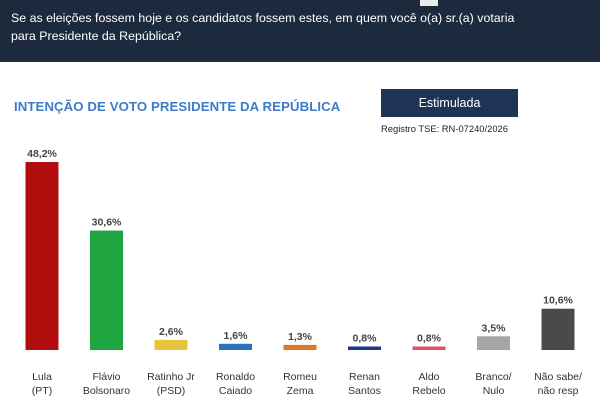  What do you see at coordinates (364, 391) in the screenshot?
I see `category-label-5-line-1: Santos` at bounding box center [364, 391].